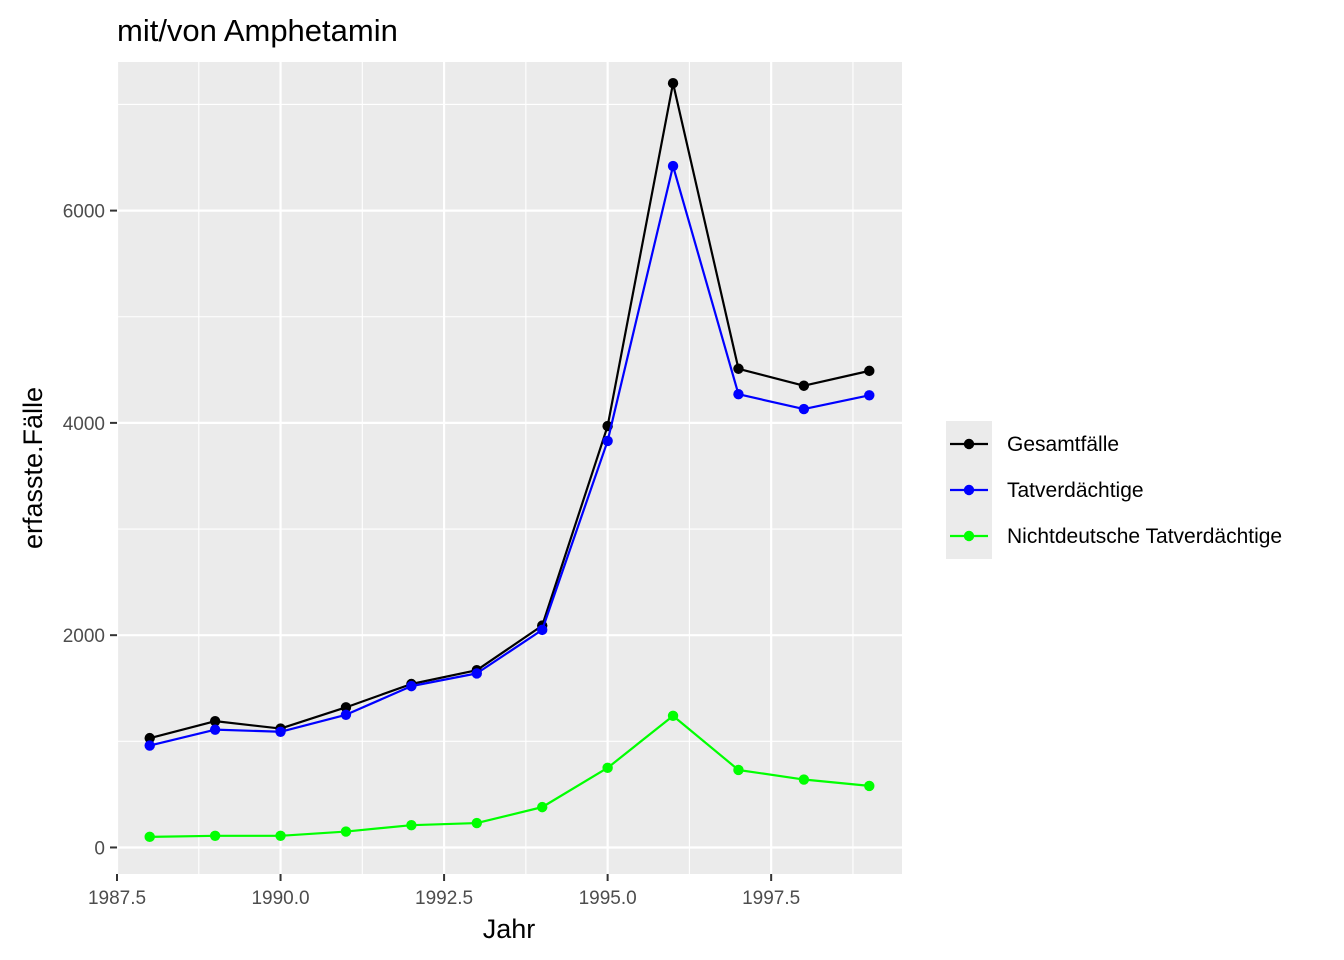 This screenshot has width=1344, height=960. Describe the element at coordinates (771, 898) in the screenshot. I see `x-tick-label: 1997.5` at that location.